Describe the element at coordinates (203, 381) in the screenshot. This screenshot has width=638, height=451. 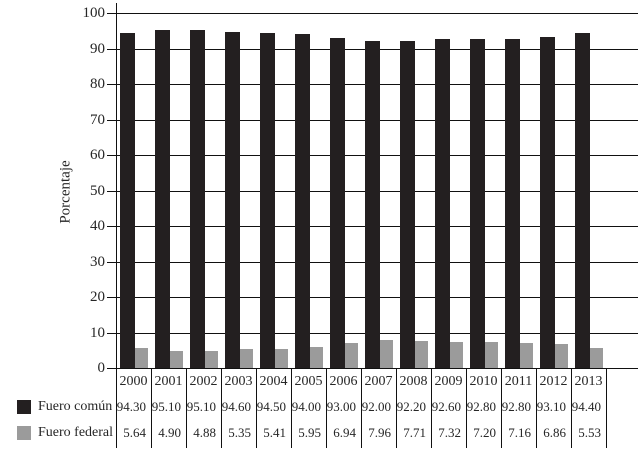
I see `table-year-label: 2002` at that location.